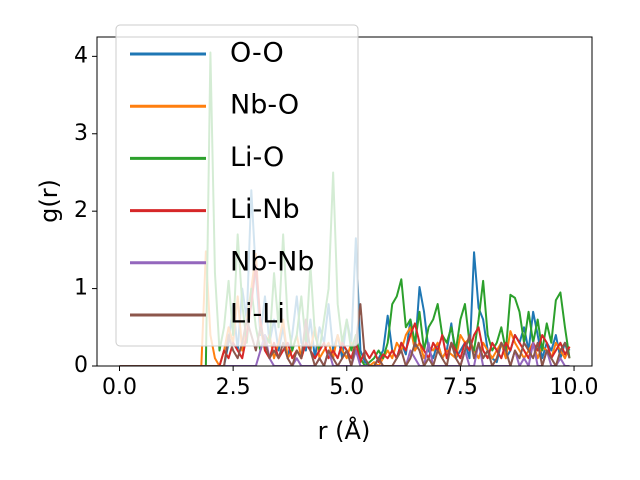 Image resolution: width=640 pixels, height=480 pixels. What do you see at coordinates (257, 157) in the screenshot?
I see `legend-label: Li-O` at bounding box center [257, 157].